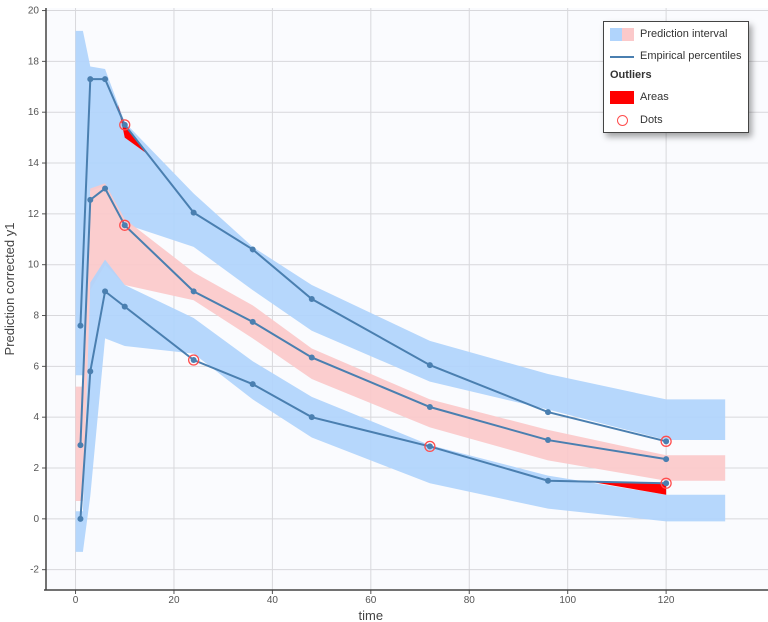 The height and width of the screenshot is (622, 768). What do you see at coordinates (34, 112) in the screenshot?
I see `y-tick-label: 16` at bounding box center [34, 112].